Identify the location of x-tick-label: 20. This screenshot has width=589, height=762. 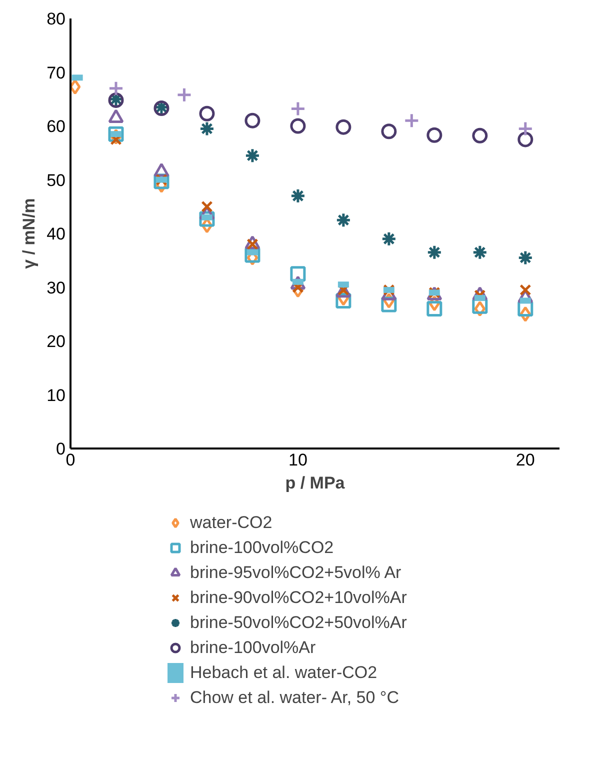
(525, 460).